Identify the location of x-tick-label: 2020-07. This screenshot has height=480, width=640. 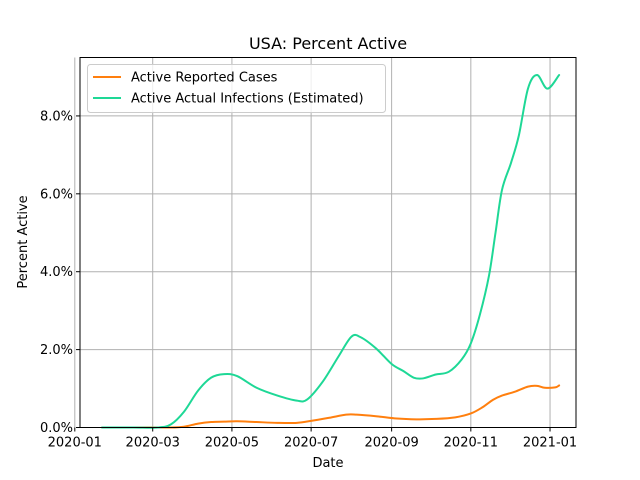
(311, 443).